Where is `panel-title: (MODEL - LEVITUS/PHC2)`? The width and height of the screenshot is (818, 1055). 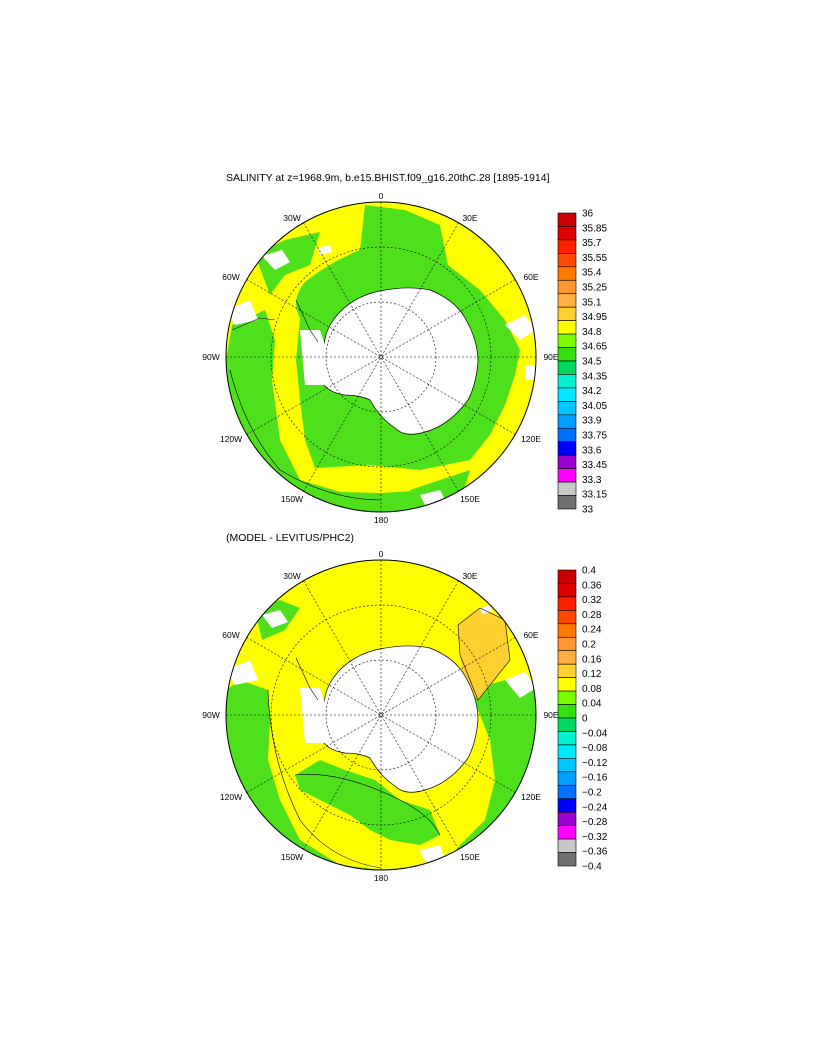
panel-title: (MODEL - LEVITUS/PHC2) is located at coordinates (290, 538).